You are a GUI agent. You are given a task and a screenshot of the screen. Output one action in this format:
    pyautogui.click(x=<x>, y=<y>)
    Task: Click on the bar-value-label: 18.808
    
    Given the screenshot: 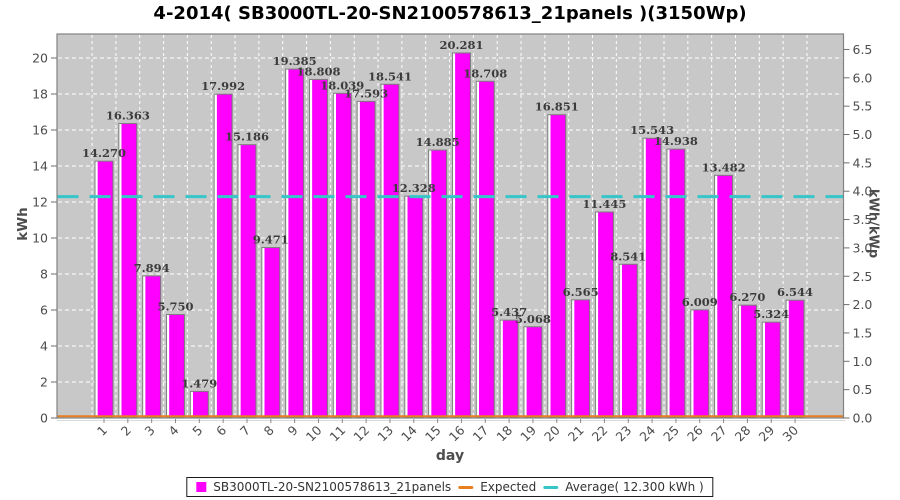 What is the action you would take?
    pyautogui.click(x=318, y=71)
    